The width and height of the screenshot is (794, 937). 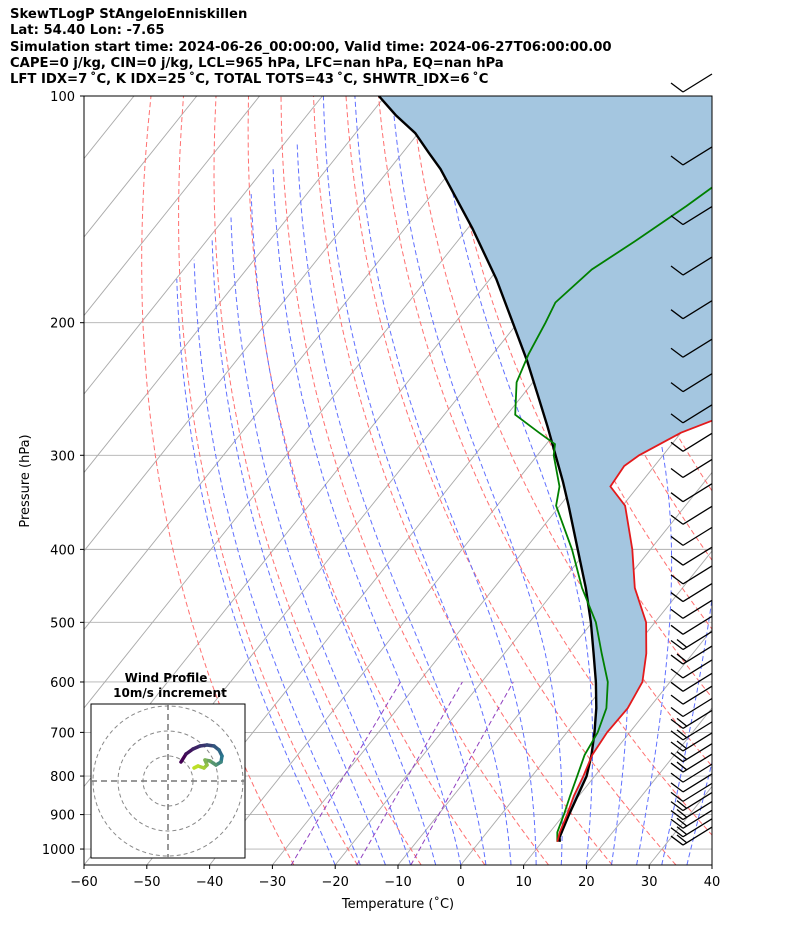 I want to click on x-tick-label: −30, so click(x=272, y=882).